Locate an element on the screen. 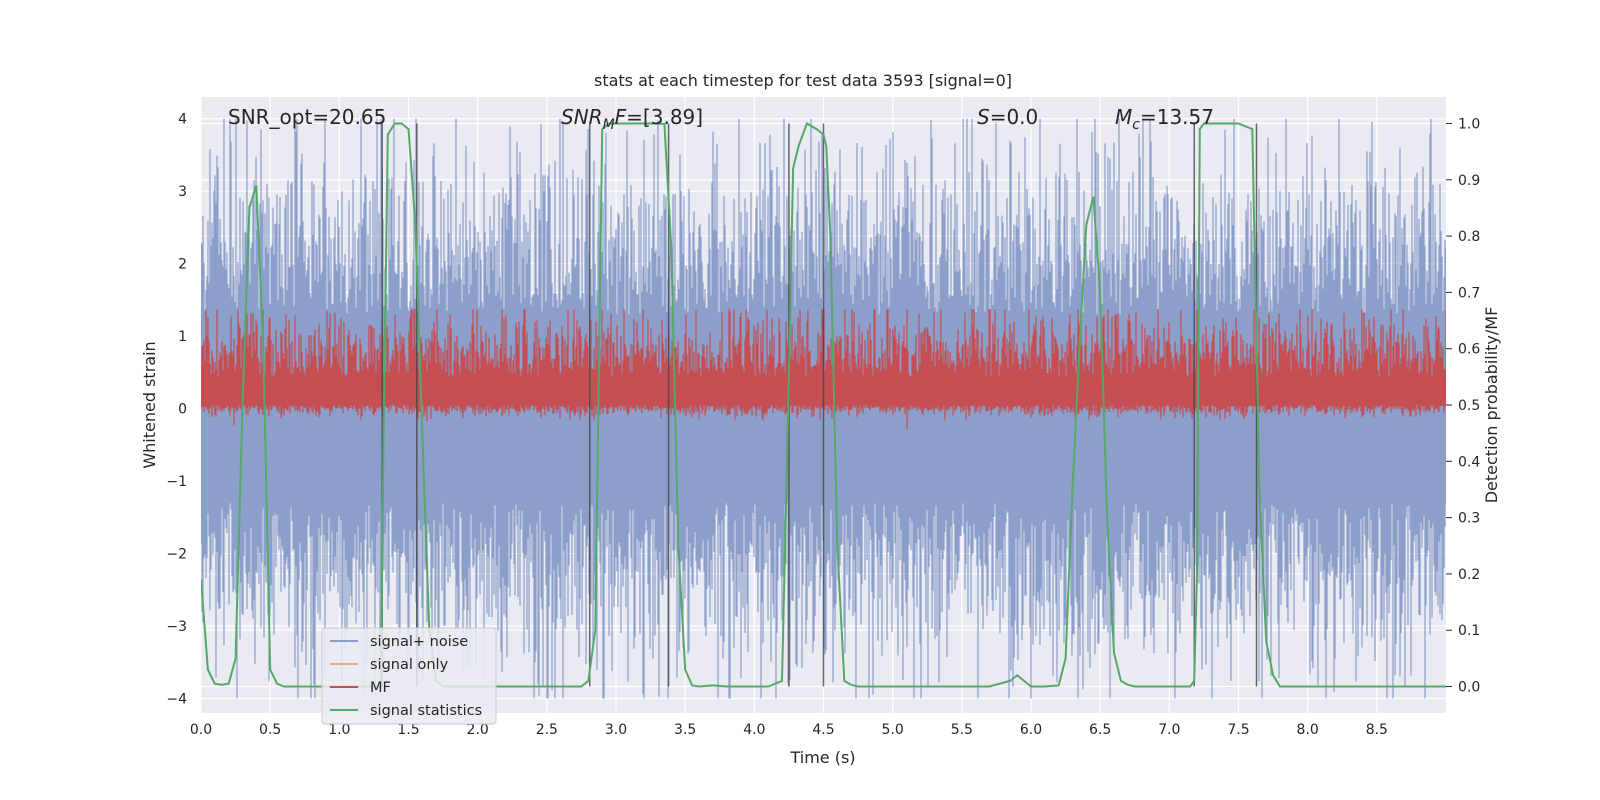  right-y-tick-label-9: 0.9 is located at coordinates (1469, 181).